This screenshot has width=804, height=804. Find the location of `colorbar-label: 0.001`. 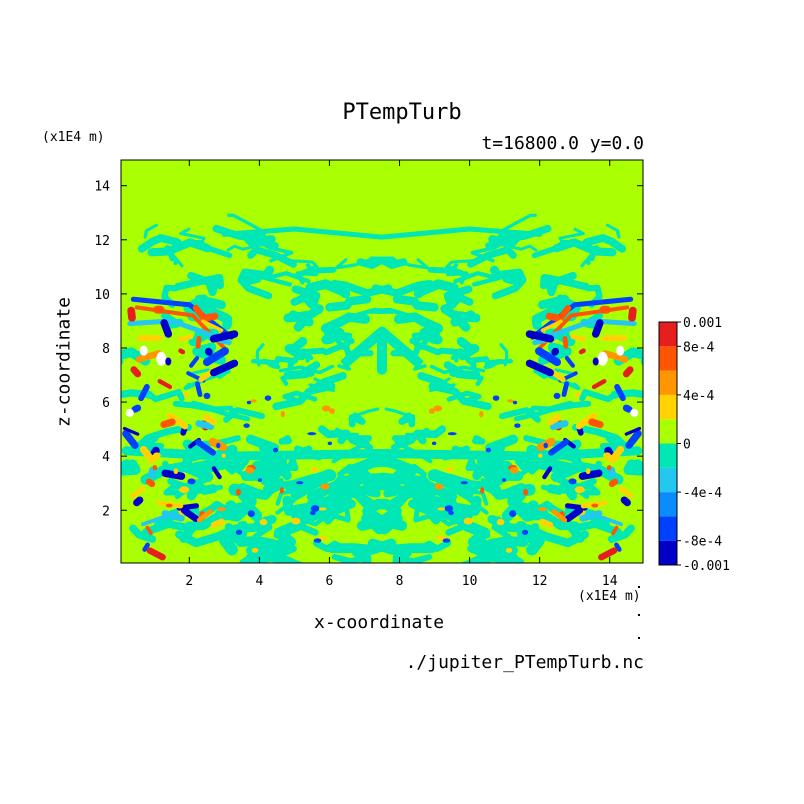

colorbar-label: 0.001 is located at coordinates (702, 323).